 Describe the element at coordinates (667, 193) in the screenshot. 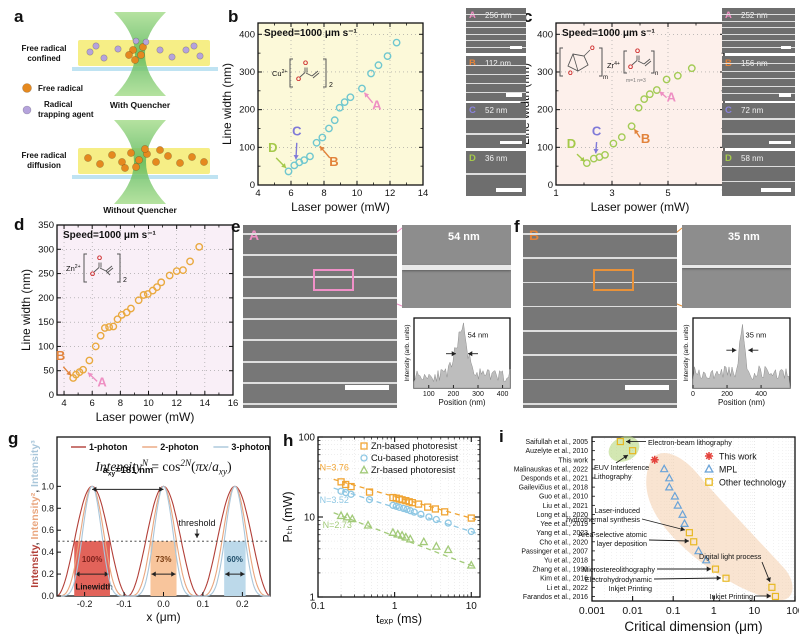

I see `x-tick-label: 5` at that location.